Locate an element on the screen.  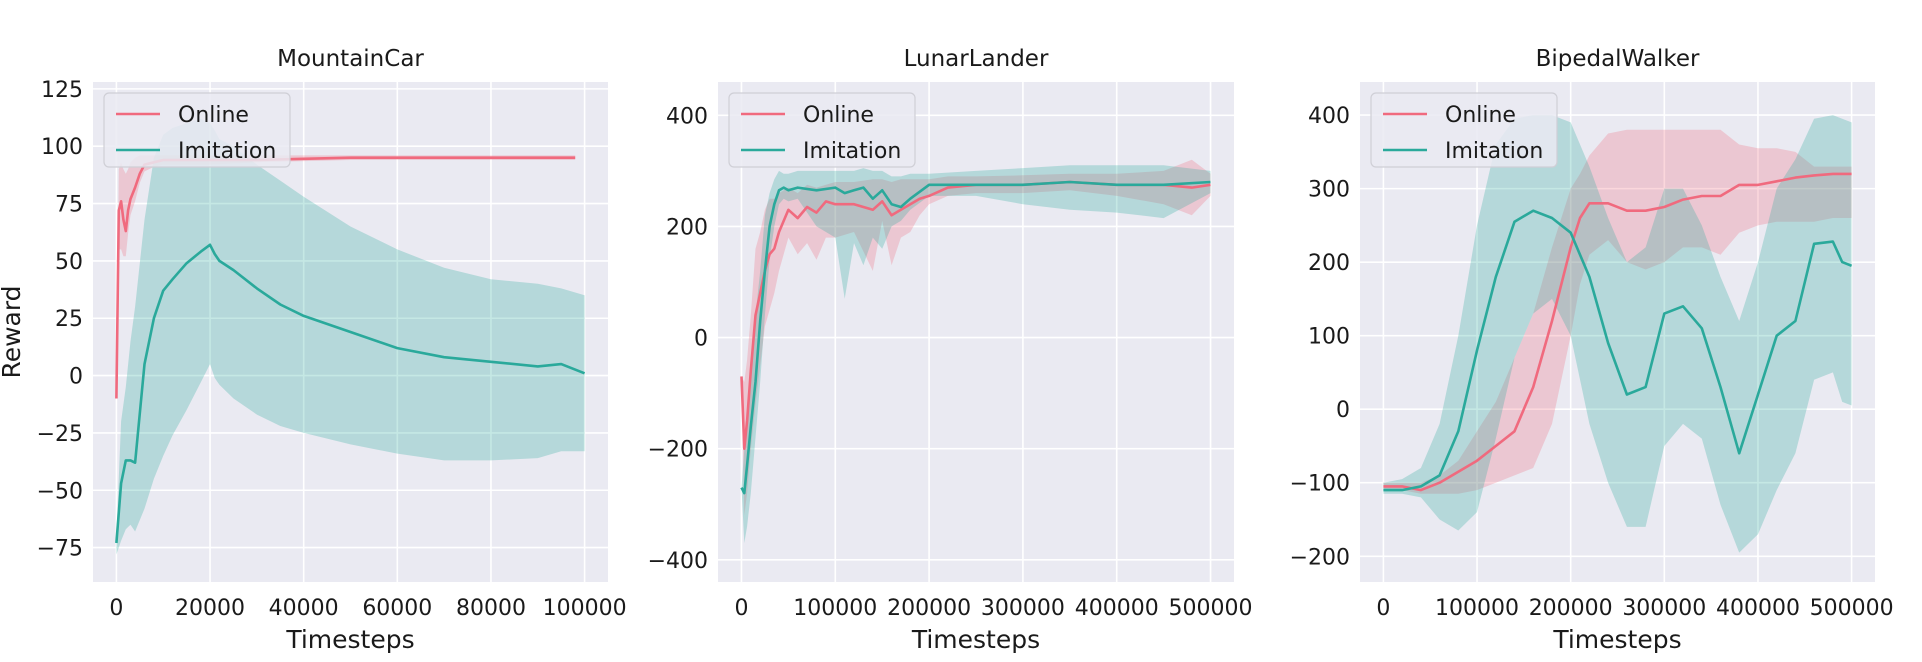
chart-title: BipedalWalker is located at coordinates (1618, 59).